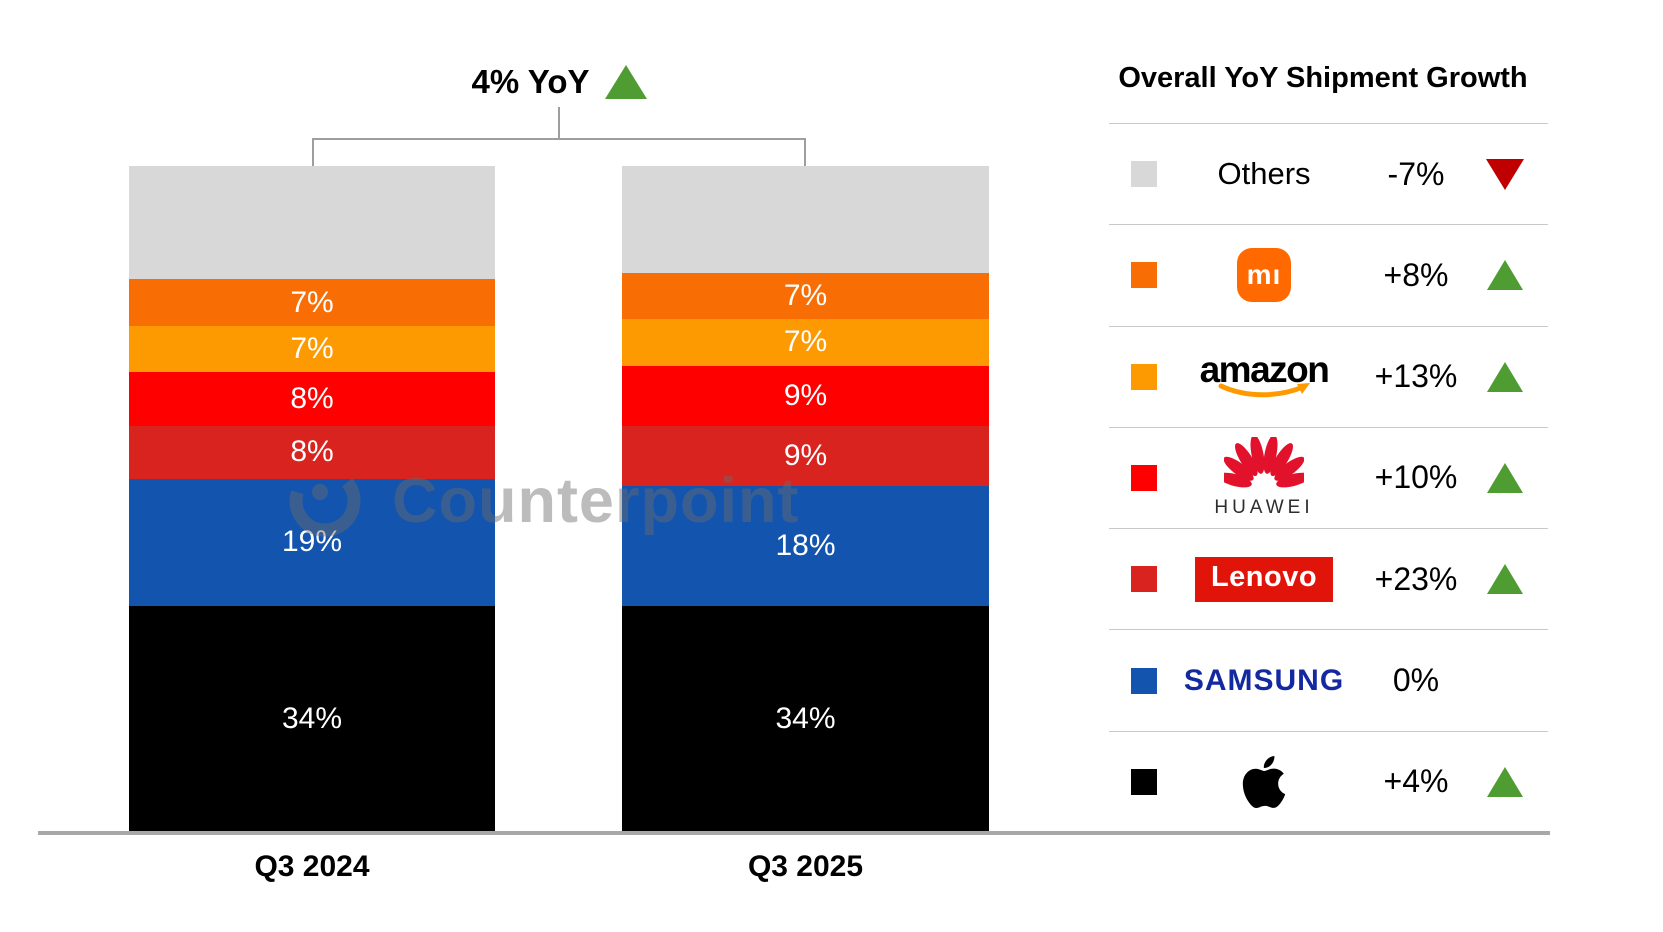 This screenshot has width=1663, height=932. I want to click on segment-huawei: 9%, so click(805, 395).